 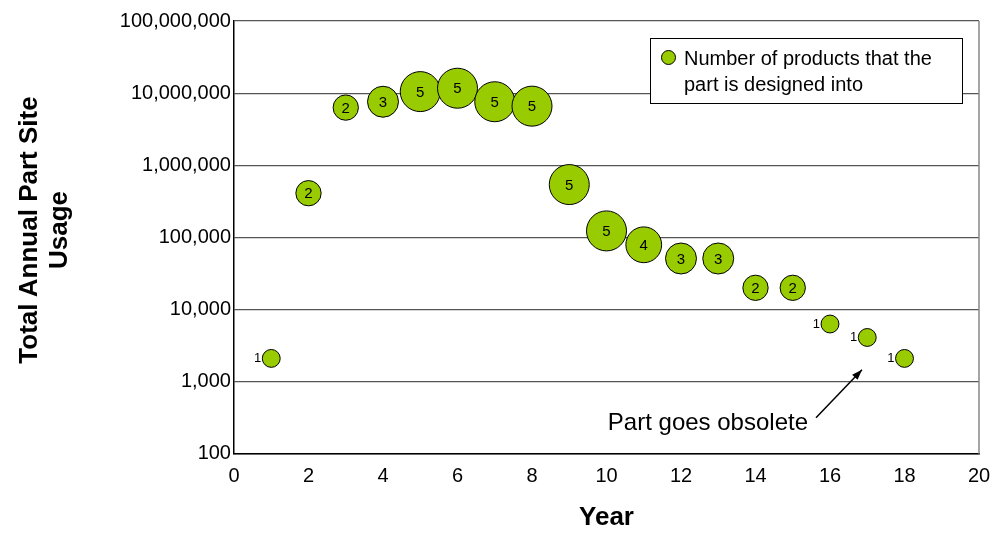 What do you see at coordinates (979, 475) in the screenshot?
I see `x-tick-label: 20` at bounding box center [979, 475].